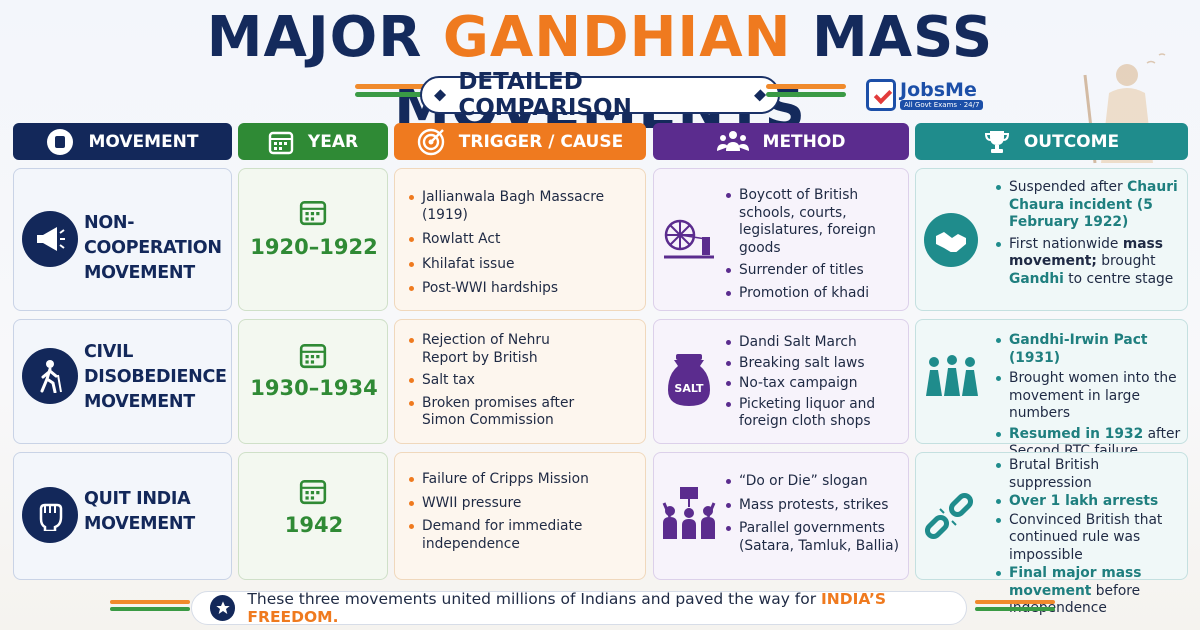 This screenshot has height=630, width=1200. Describe the element at coordinates (617, 37) in the screenshot. I see `title-accent: GANDHIAN` at that location.